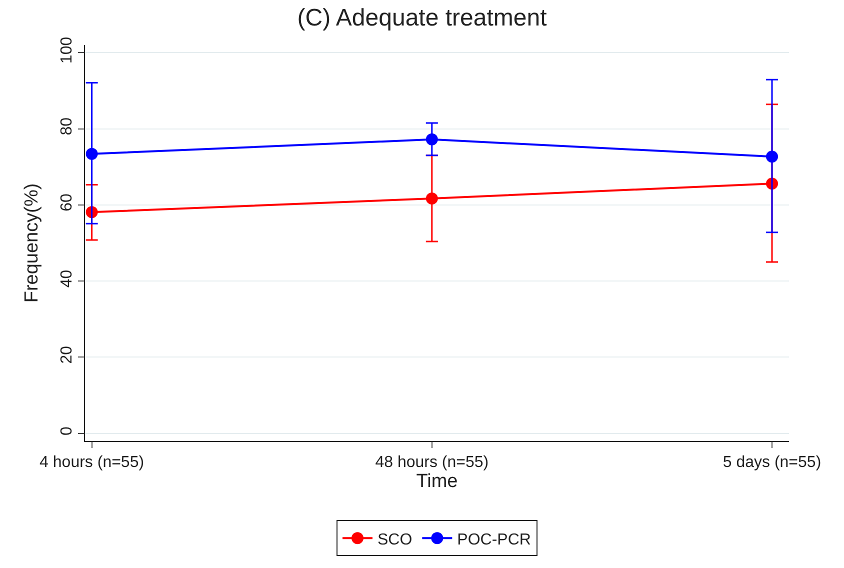 This screenshot has height=568, width=844. I want to click on y-tick-label: 60, so click(67, 203).